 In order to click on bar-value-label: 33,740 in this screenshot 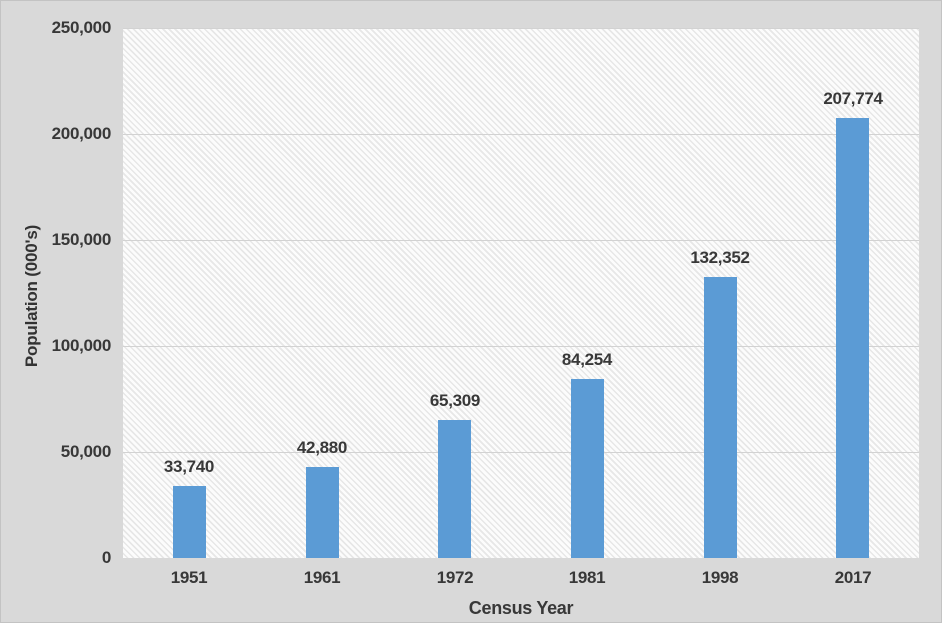, I will do `click(189, 466)`.